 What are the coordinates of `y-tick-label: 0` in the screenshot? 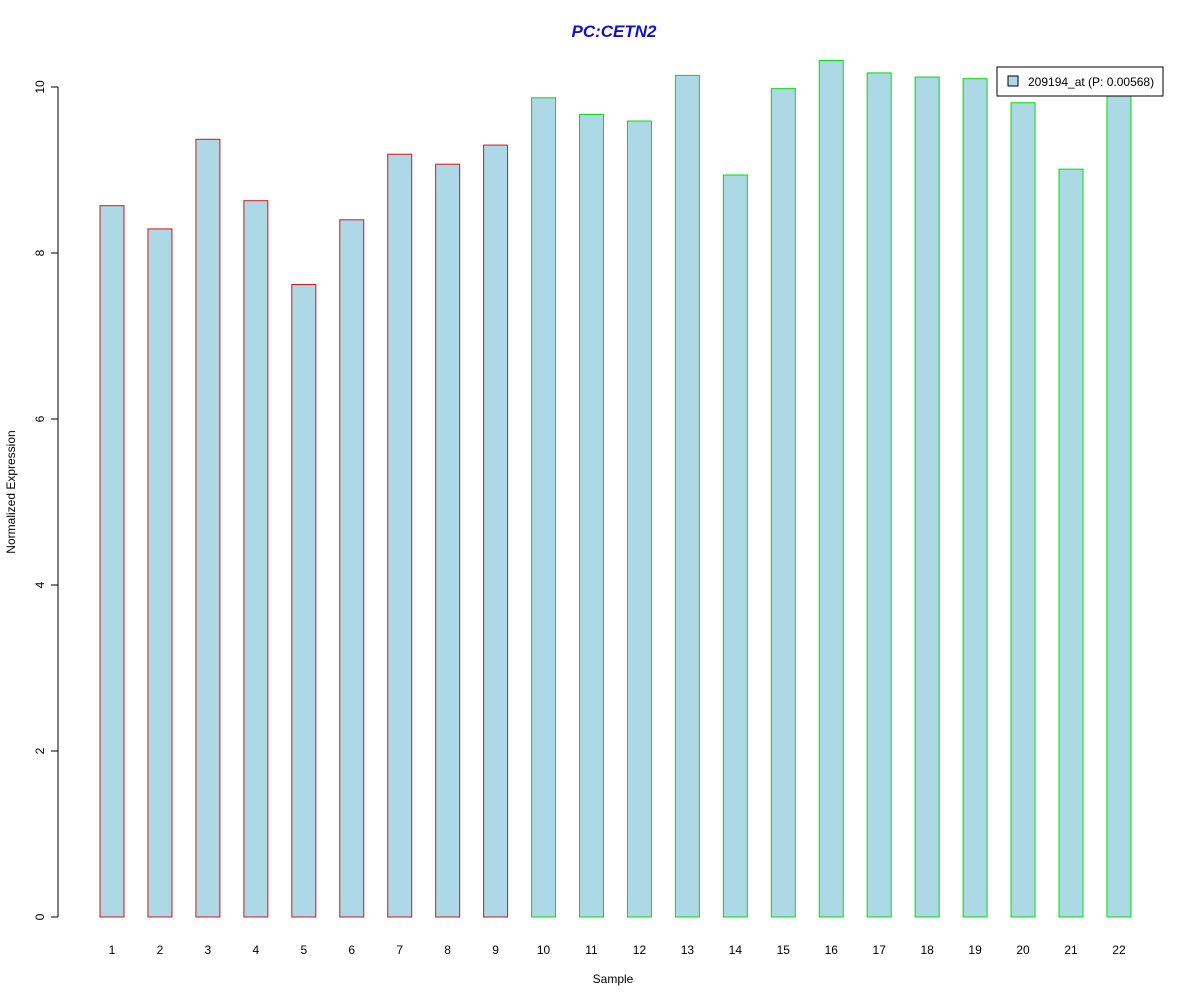 It's located at (40, 916).